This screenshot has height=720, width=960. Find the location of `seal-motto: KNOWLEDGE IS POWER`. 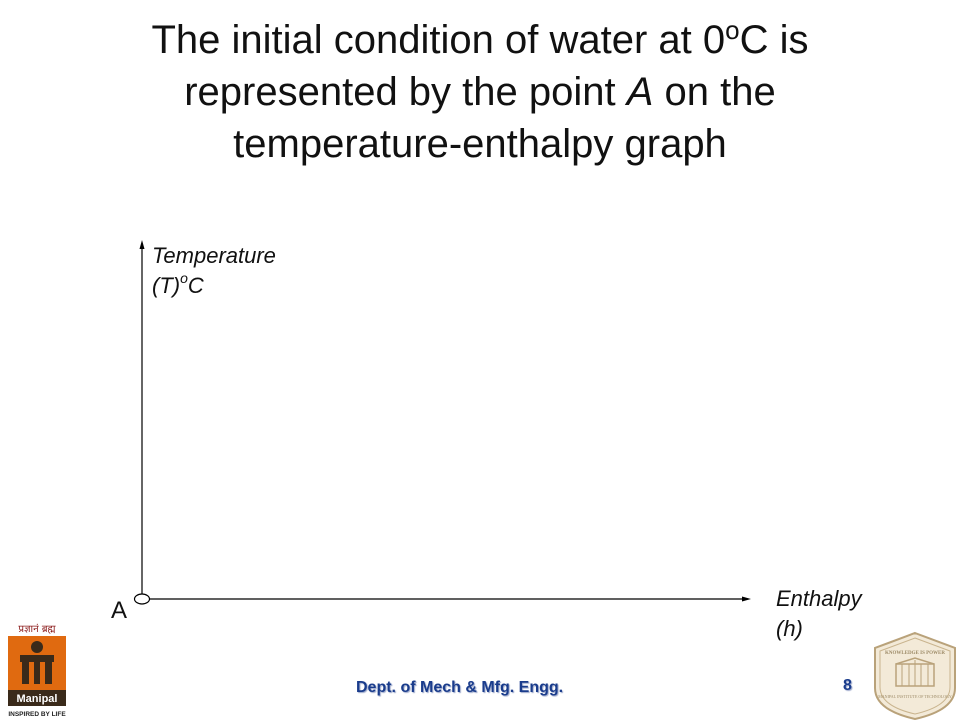

seal-motto: KNOWLEDGE IS POWER is located at coordinates (915, 653).